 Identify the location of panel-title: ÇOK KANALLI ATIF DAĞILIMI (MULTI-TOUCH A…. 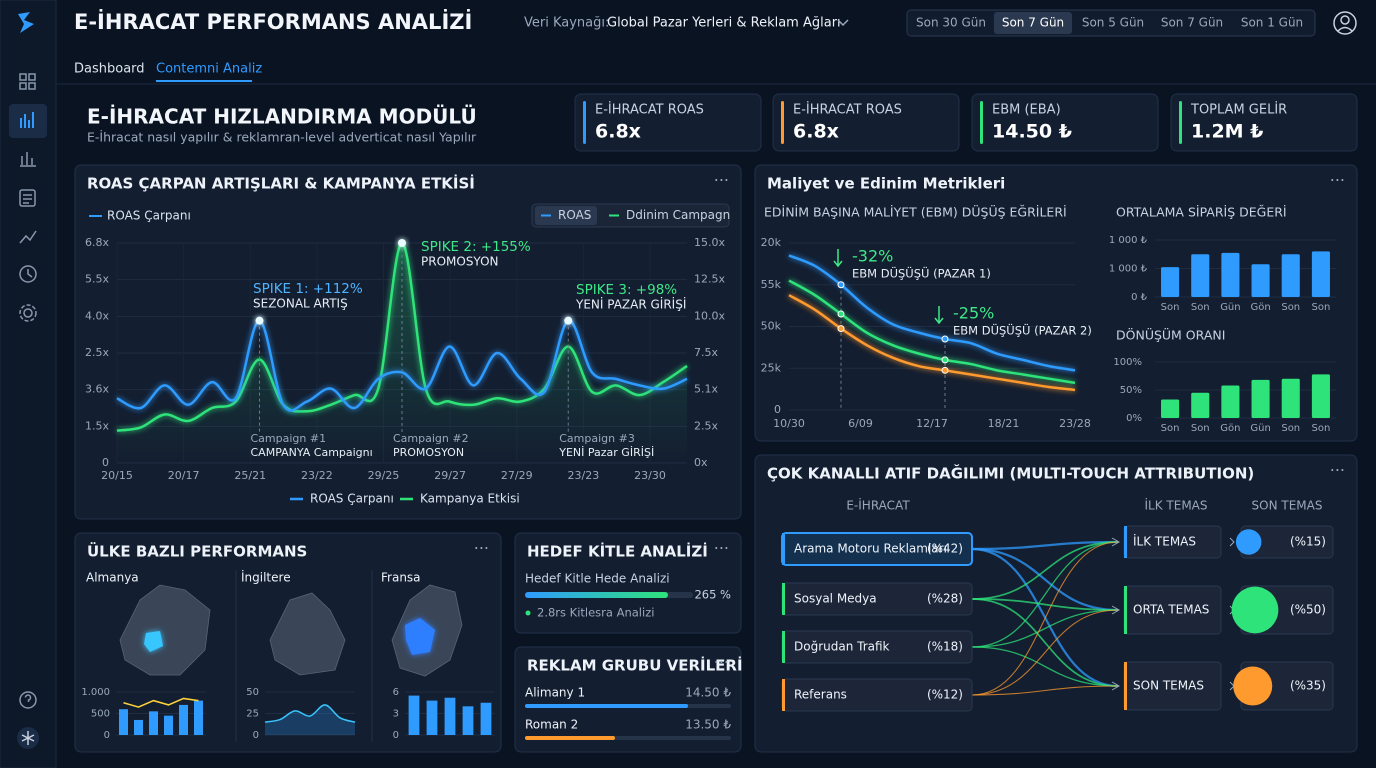
(1010, 473).